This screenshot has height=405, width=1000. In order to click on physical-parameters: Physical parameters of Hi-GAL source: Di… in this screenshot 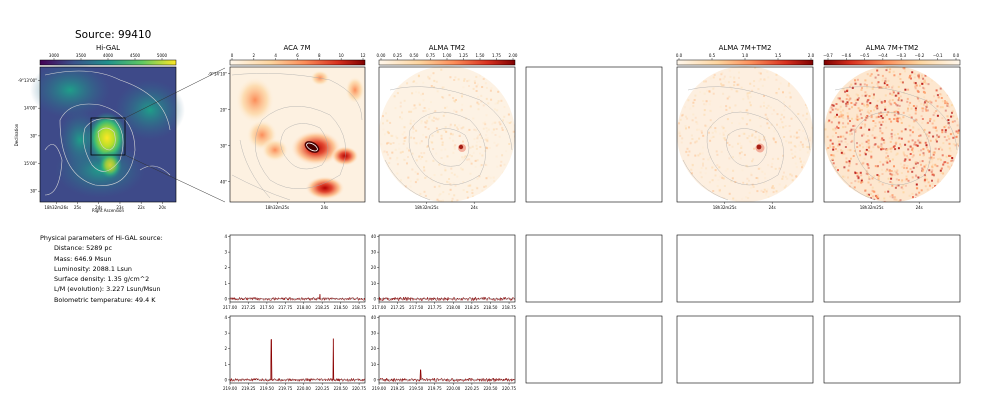, I will do `click(101, 269)`.